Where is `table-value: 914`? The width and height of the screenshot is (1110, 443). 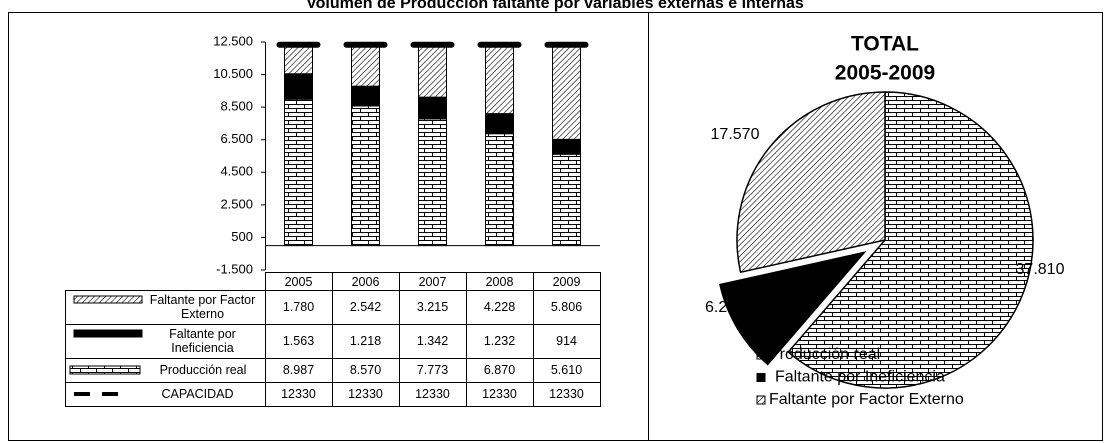 table-value: 914 is located at coordinates (566, 341).